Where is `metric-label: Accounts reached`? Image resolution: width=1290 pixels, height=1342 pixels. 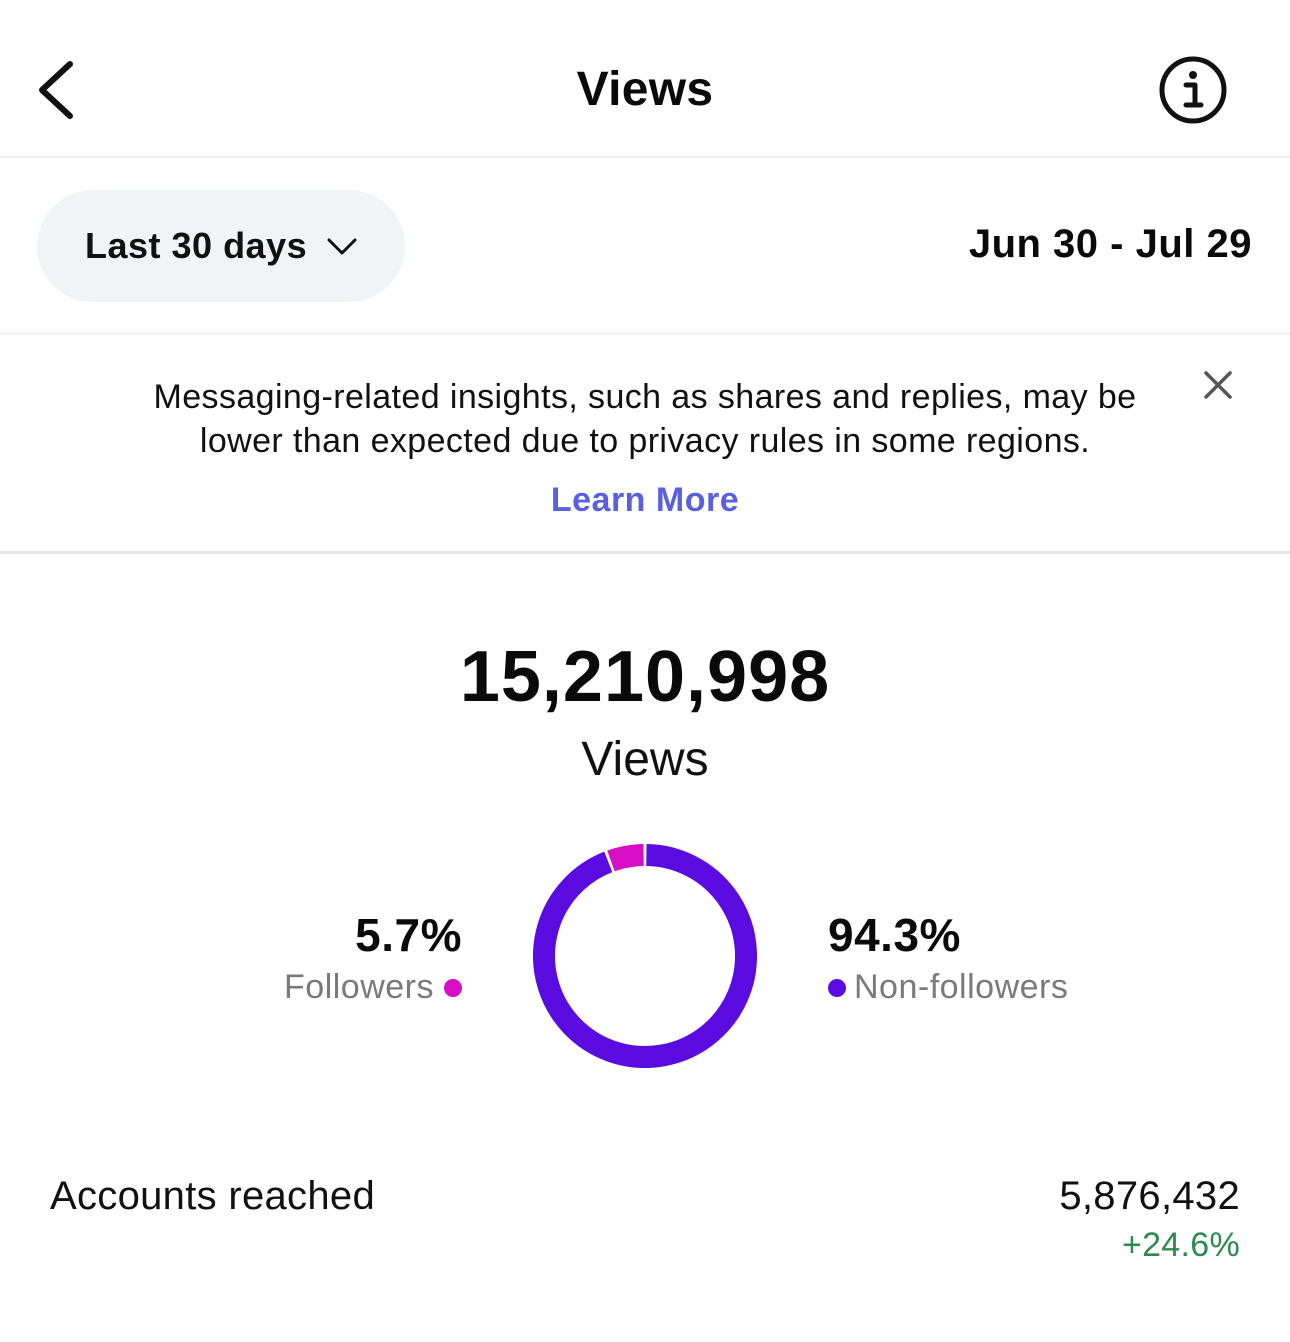 metric-label: Accounts reached is located at coordinates (212, 1196).